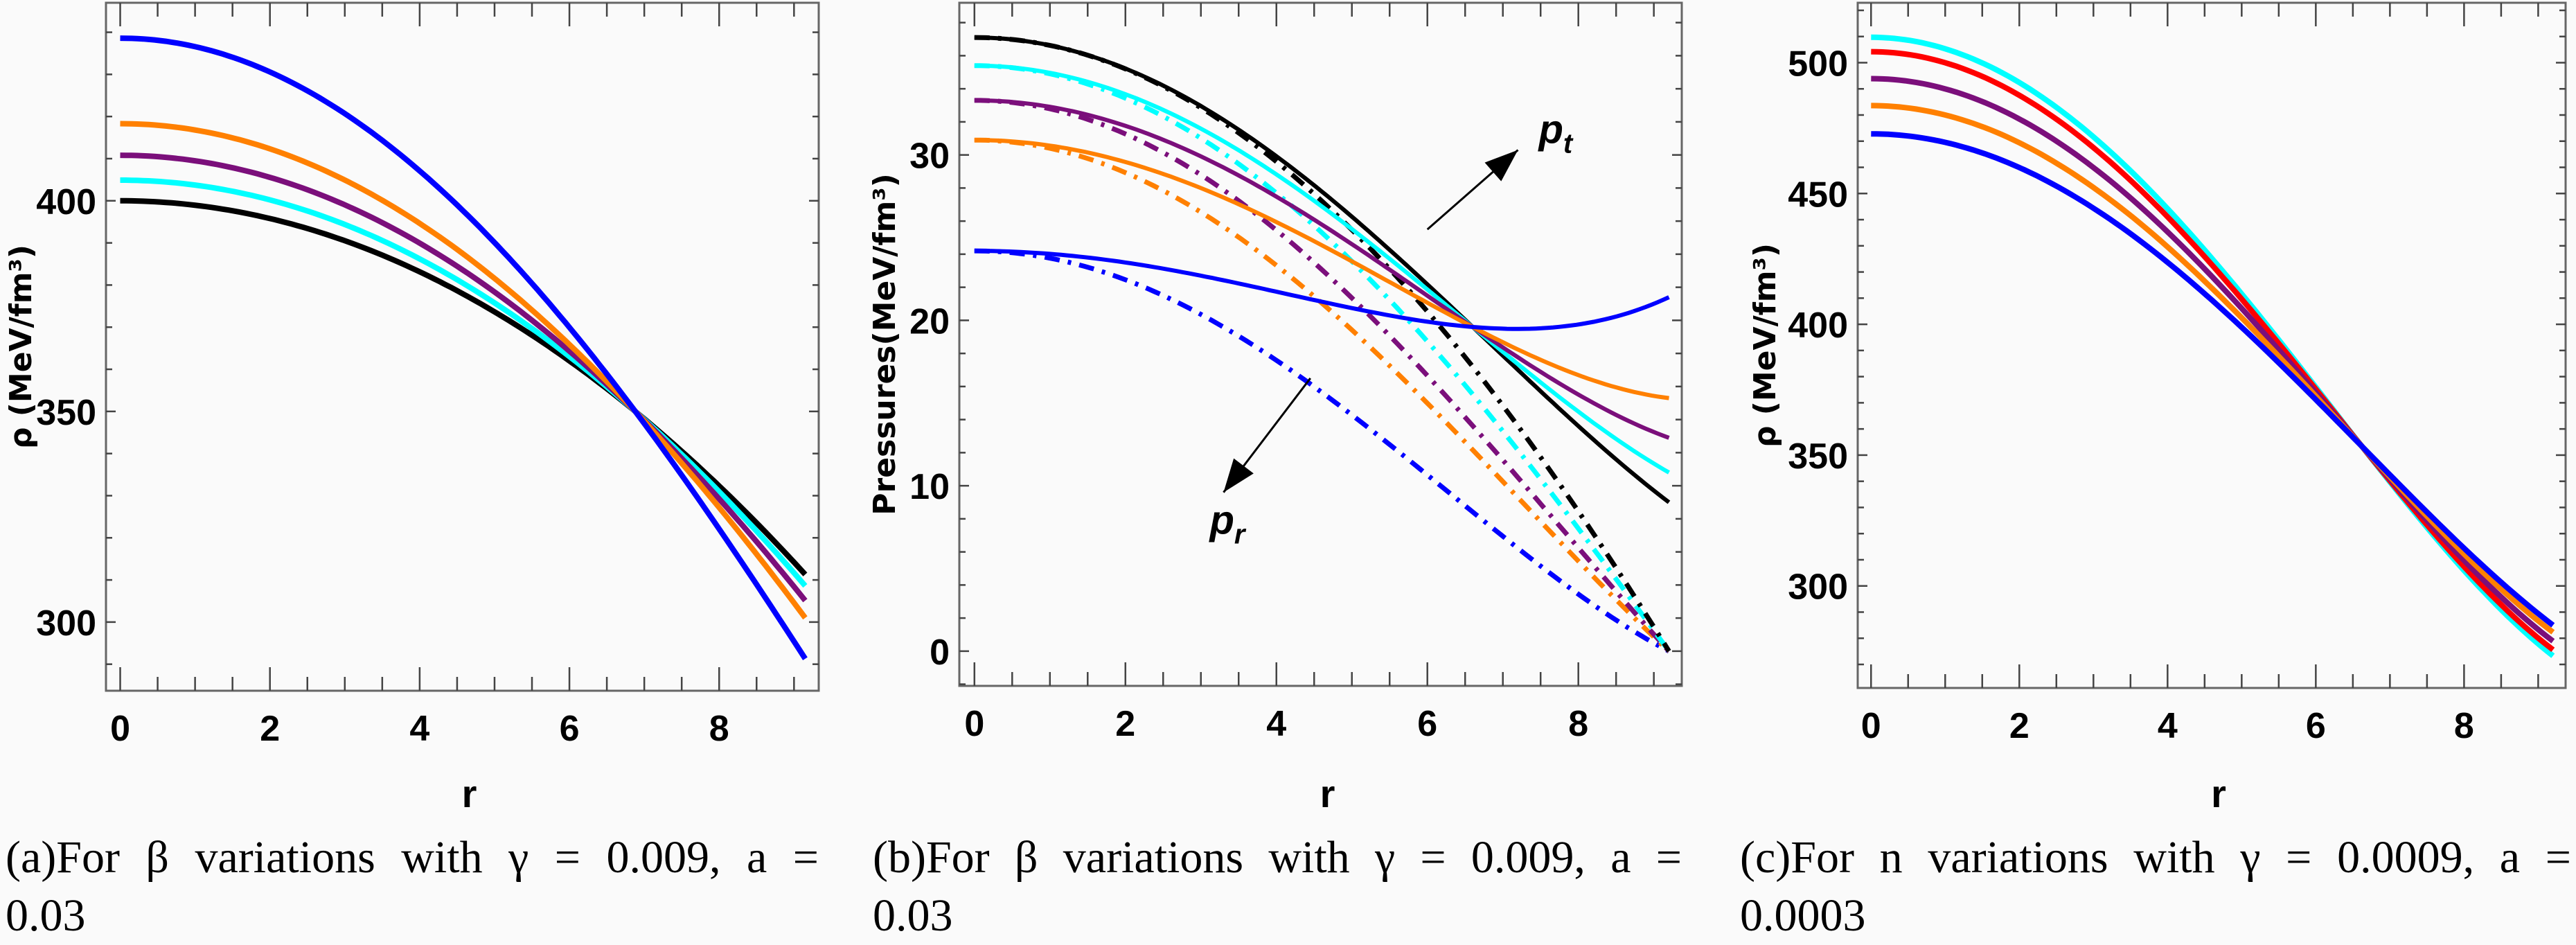 The width and height of the screenshot is (2576, 945). Describe the element at coordinates (1240, 535) in the screenshot. I see `annotation-subscript: r` at that location.